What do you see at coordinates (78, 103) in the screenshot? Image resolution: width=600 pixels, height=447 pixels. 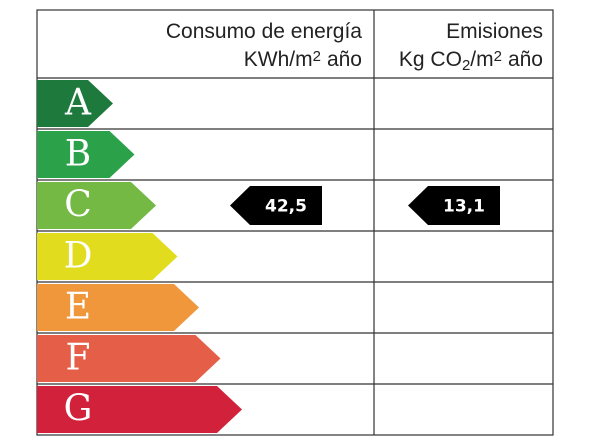 I see `rating-letter: A` at bounding box center [78, 103].